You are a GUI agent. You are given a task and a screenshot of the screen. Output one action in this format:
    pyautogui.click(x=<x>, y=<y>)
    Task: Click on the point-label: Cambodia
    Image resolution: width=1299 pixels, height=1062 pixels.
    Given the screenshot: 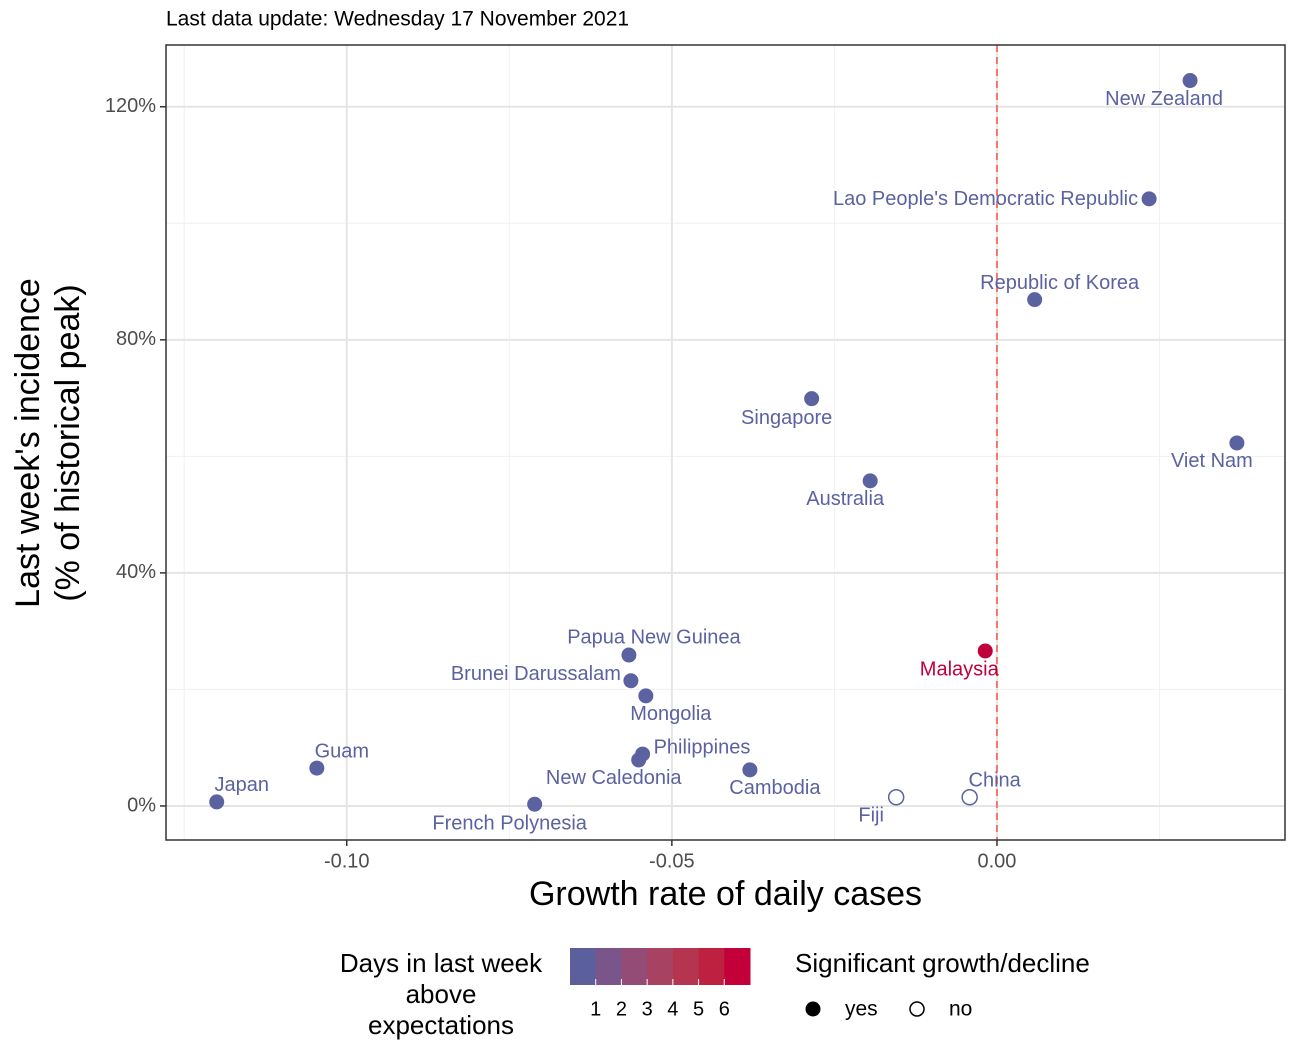 What is the action you would take?
    pyautogui.click(x=775, y=788)
    